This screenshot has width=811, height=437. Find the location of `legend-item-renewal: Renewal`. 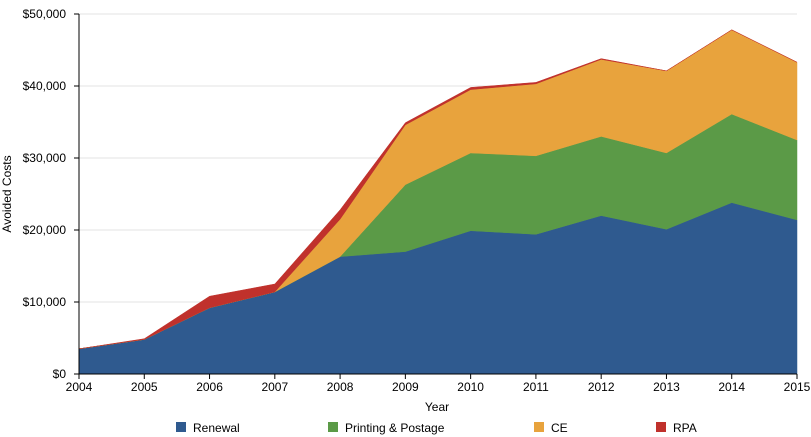

legend-item-renewal: Renewal is located at coordinates (208, 428).